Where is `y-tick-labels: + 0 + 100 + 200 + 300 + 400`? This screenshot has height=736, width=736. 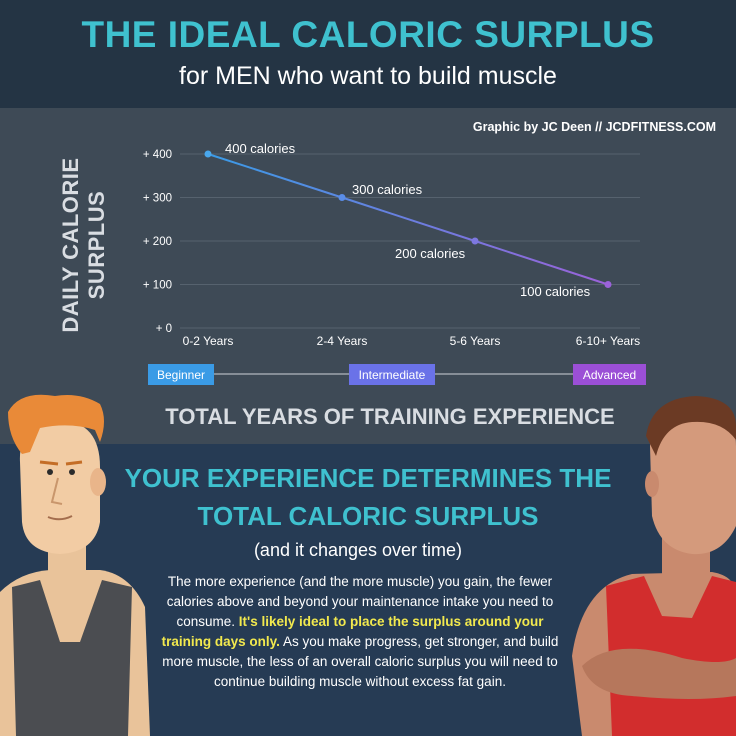 y-tick-labels: + 0 + 100 + 200 + 300 + 400 is located at coordinates (157, 242).